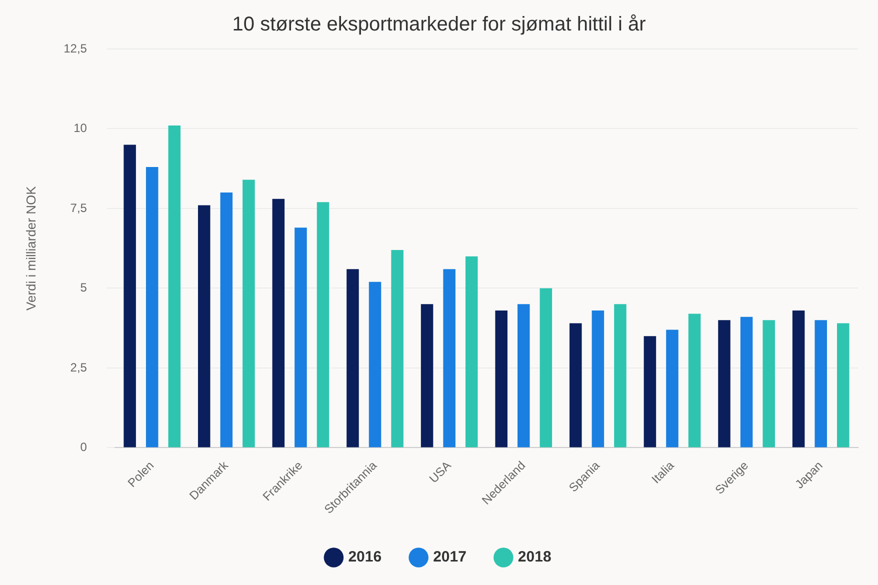  What do you see at coordinates (76, 48) in the screenshot?
I see `y-tick-label: 12,5` at bounding box center [76, 48].